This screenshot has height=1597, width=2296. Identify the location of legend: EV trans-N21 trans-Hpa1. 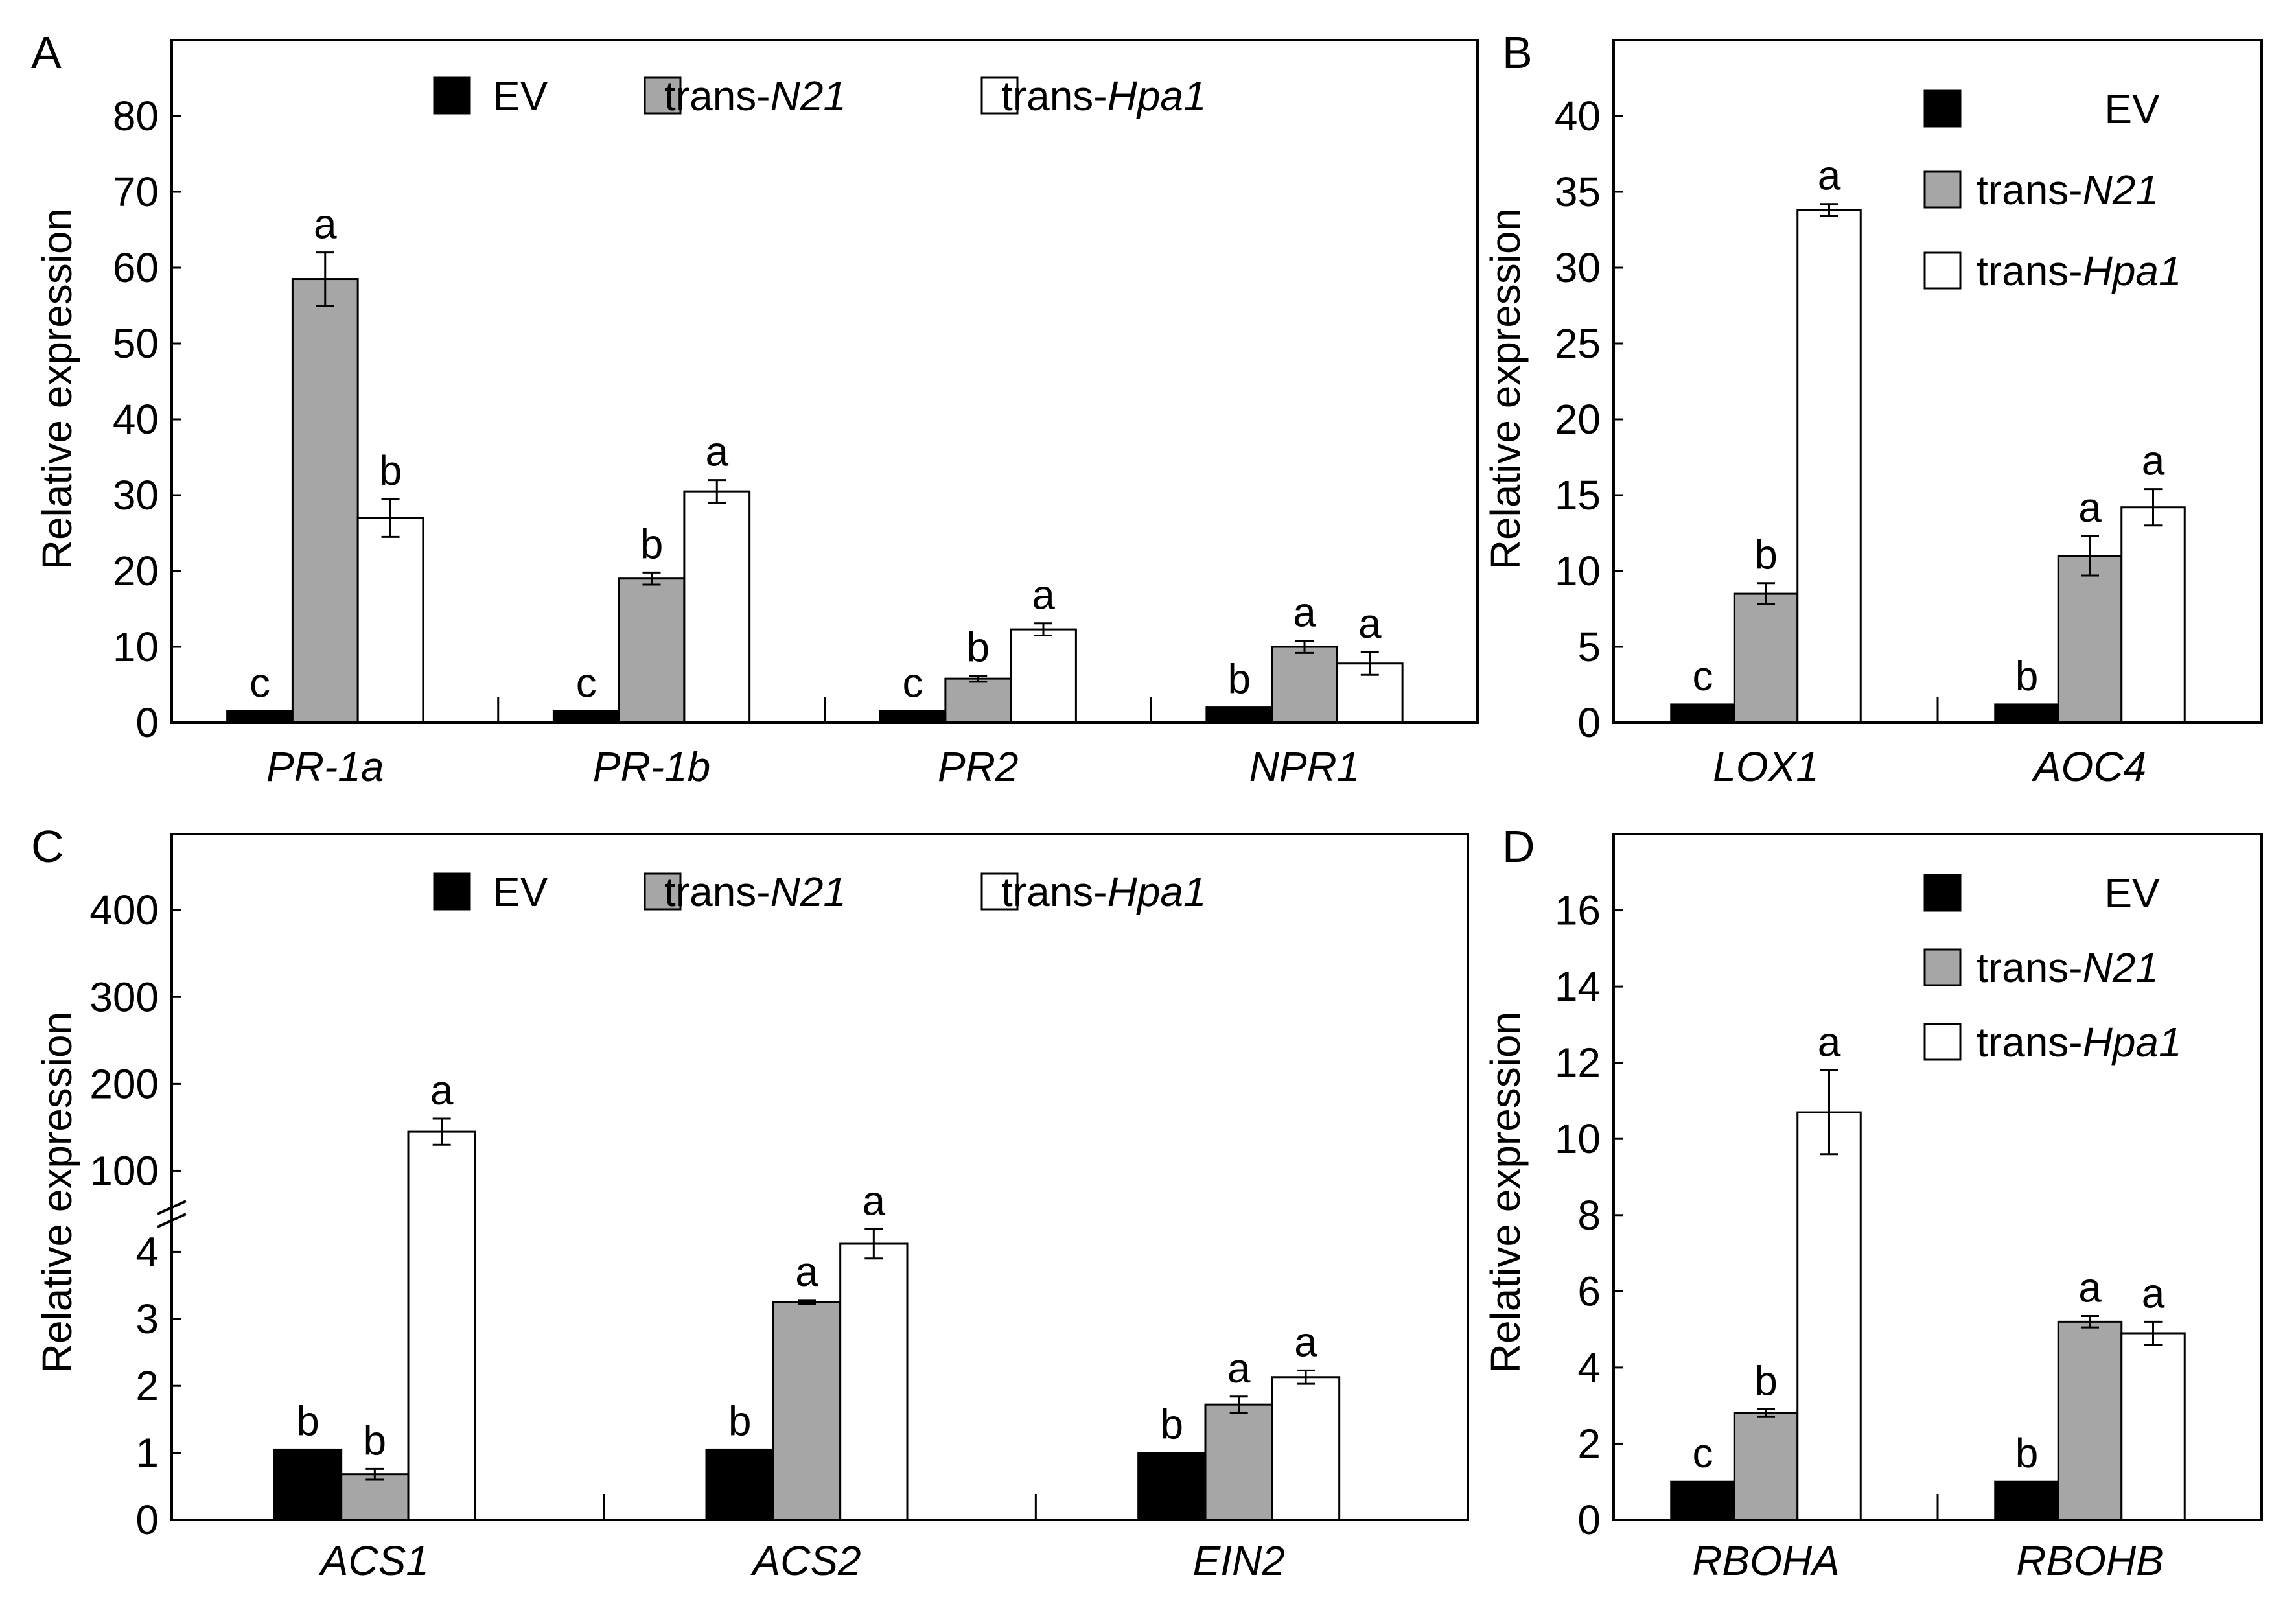
(2052, 968).